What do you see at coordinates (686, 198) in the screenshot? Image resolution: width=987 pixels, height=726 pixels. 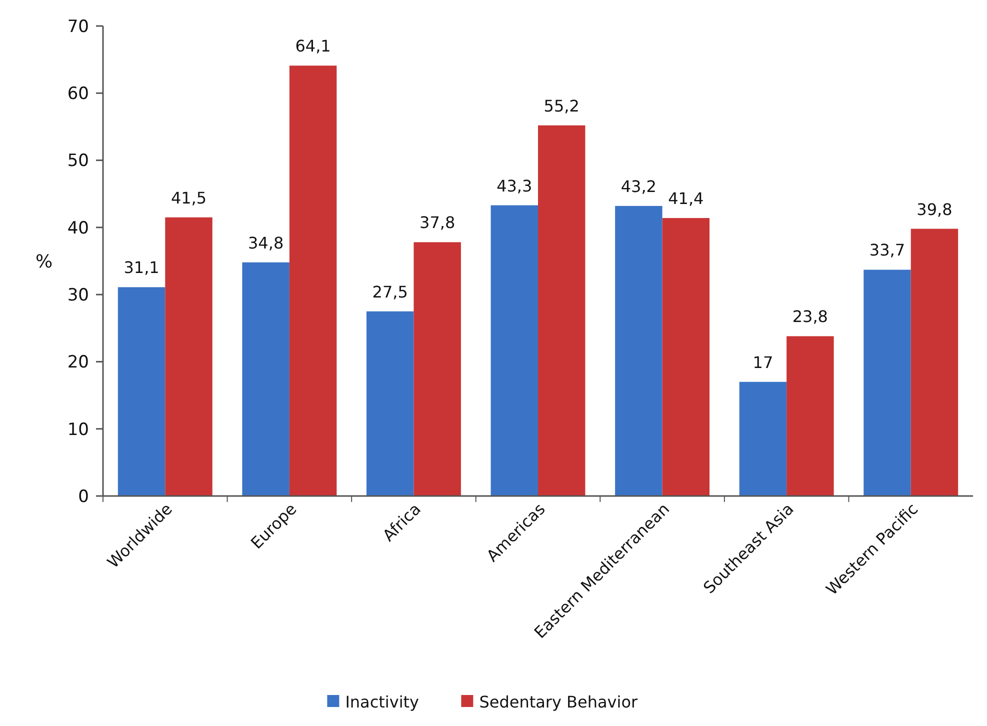 I see `data-label: 41,4` at bounding box center [686, 198].